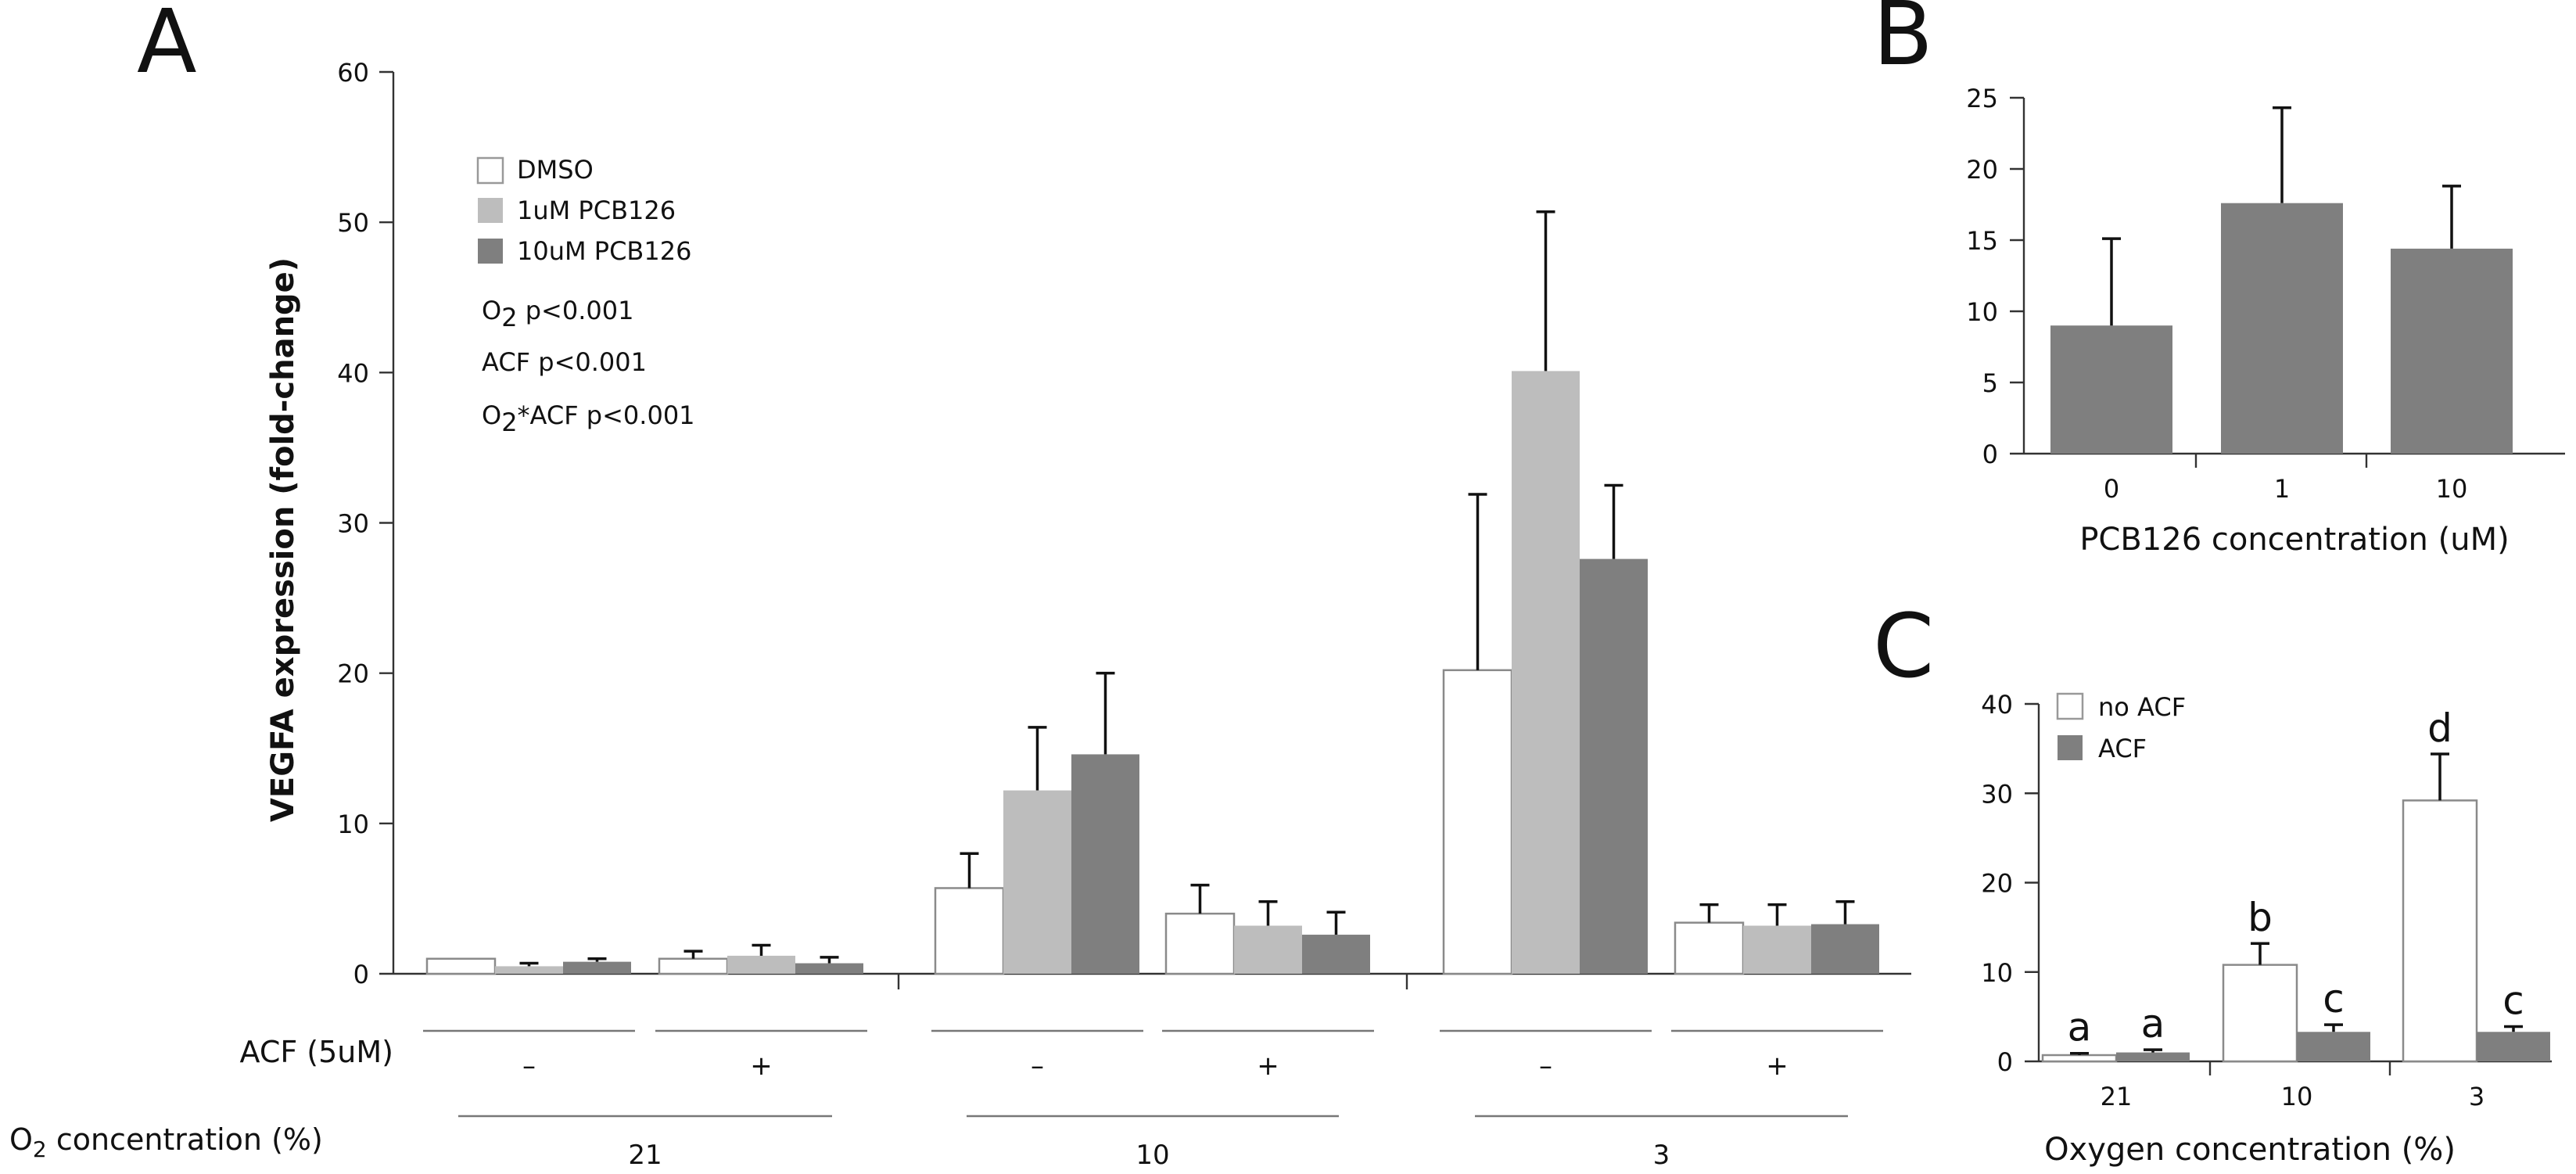 This screenshot has width=2576, height=1174. What do you see at coordinates (353, 223) in the screenshot?
I see `panel-a-ytick-label: 50` at bounding box center [353, 223].